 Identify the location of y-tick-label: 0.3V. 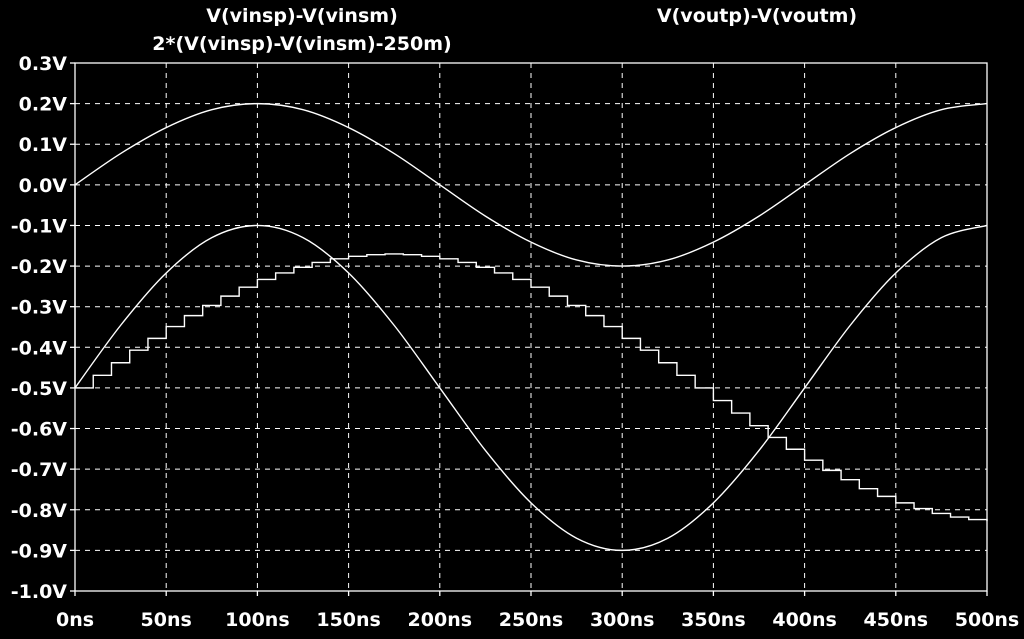
(43, 64).